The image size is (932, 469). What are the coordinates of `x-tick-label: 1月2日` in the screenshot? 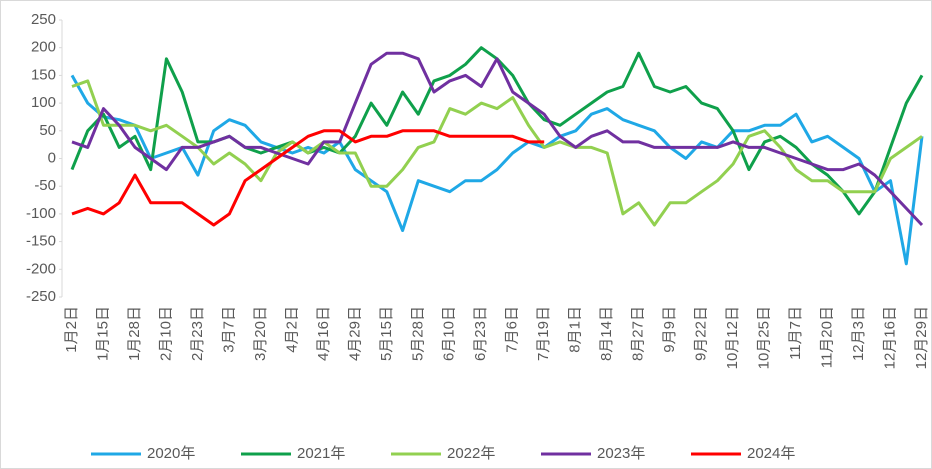 It's located at (71, 329).